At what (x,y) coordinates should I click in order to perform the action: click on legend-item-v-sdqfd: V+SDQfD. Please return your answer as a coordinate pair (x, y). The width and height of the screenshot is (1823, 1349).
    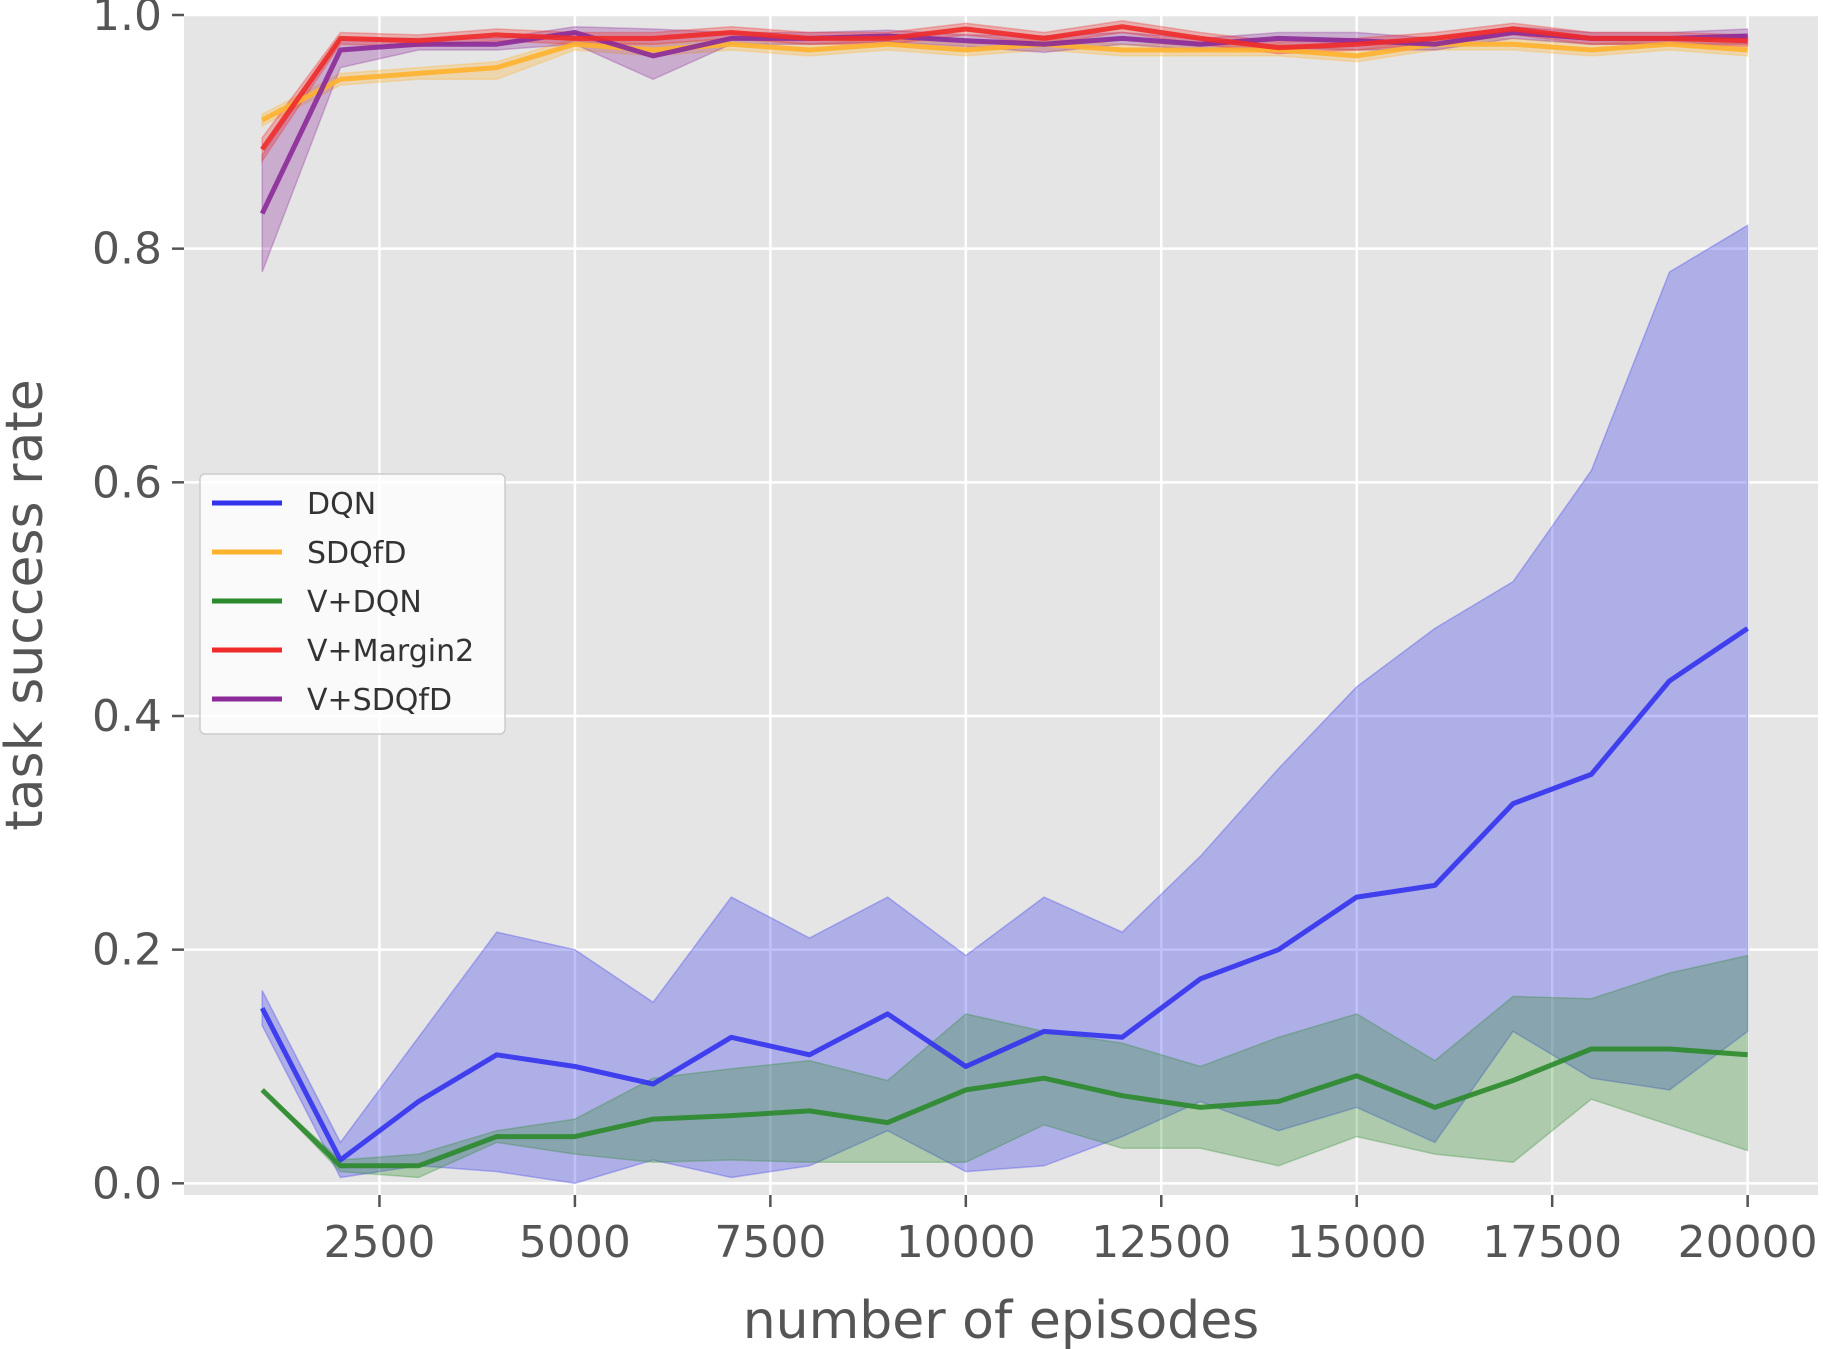
    Looking at the image, I should click on (332, 700).